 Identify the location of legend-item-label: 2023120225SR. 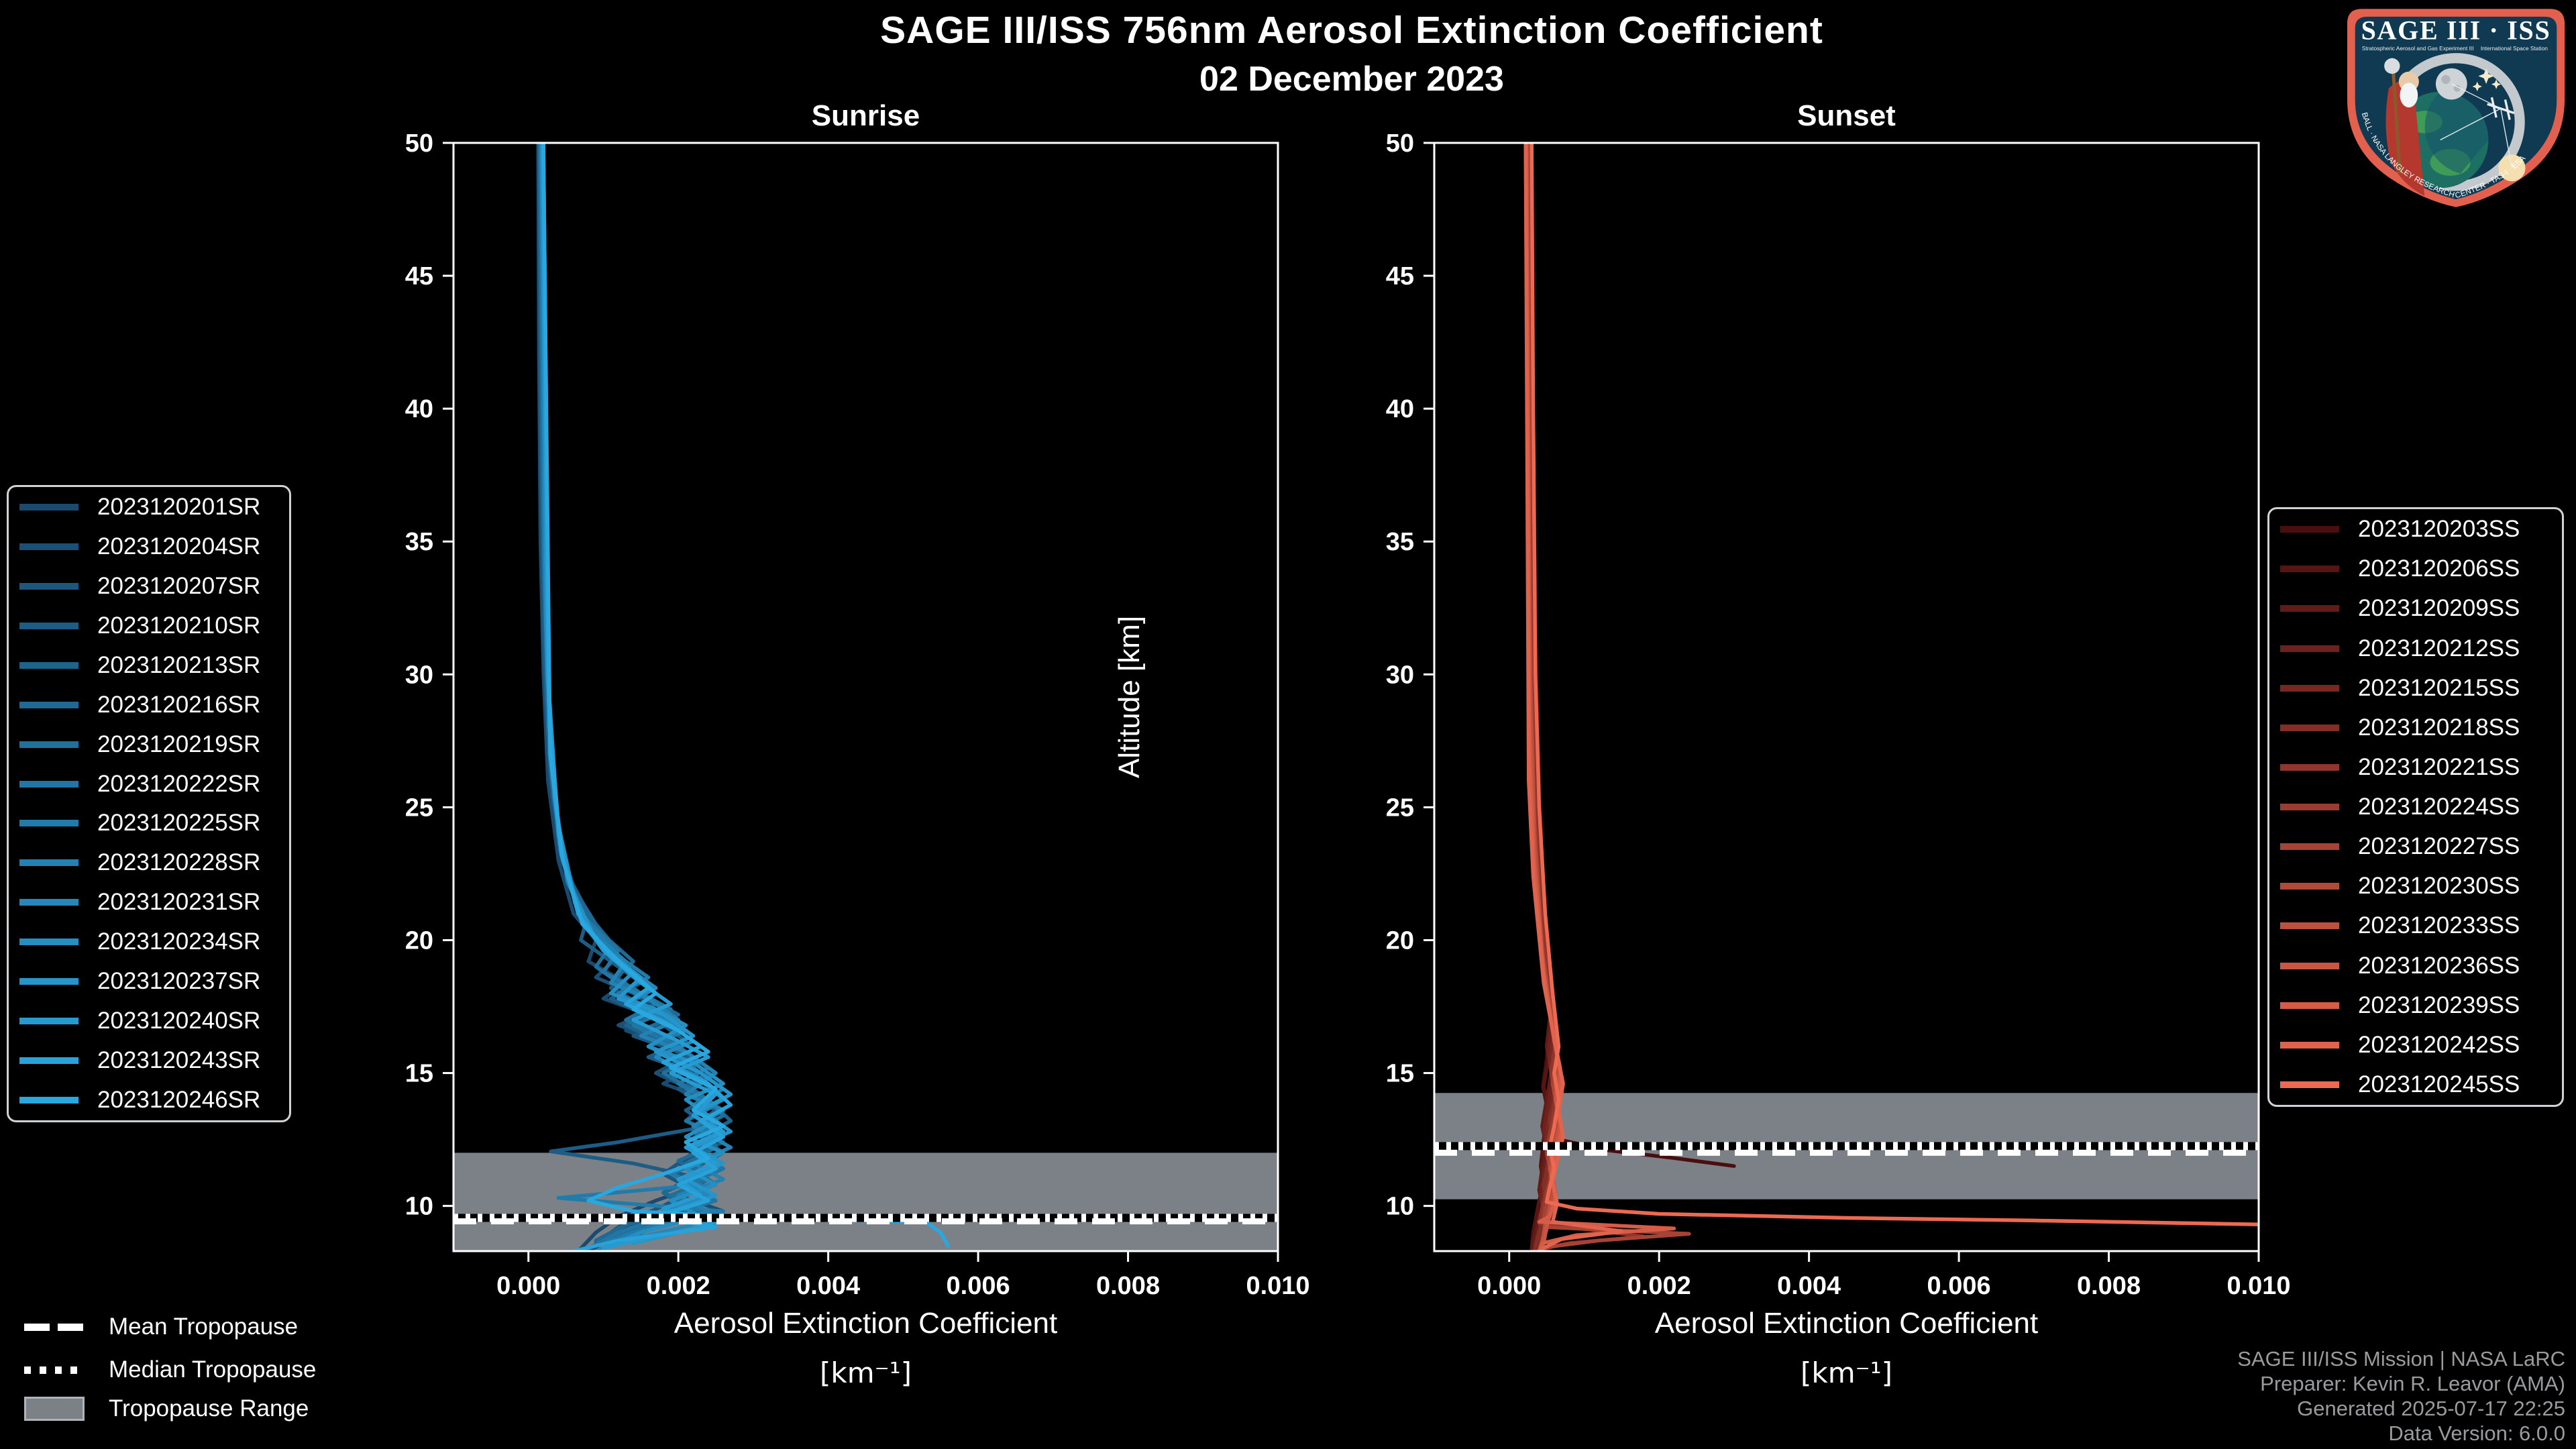
(179, 823).